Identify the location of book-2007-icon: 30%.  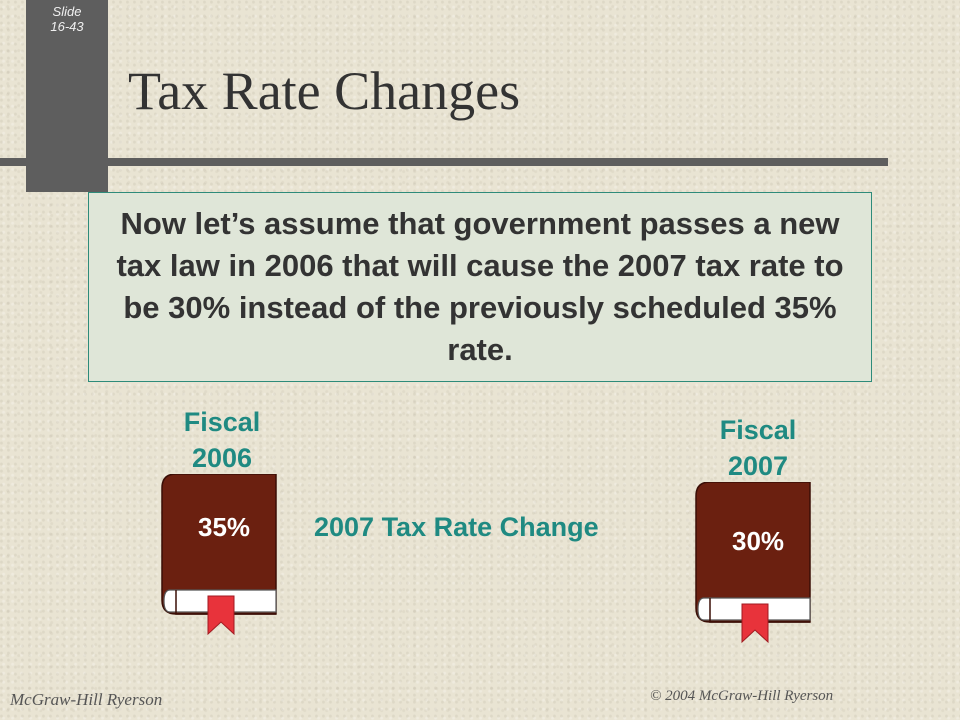
(754, 563).